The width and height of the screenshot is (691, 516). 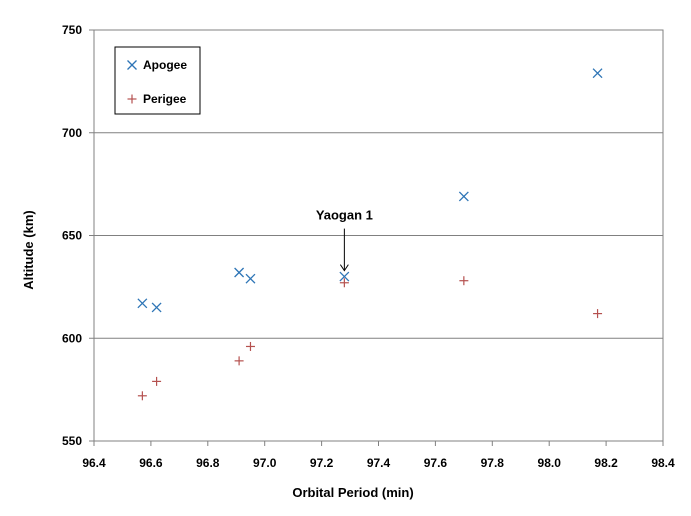 What do you see at coordinates (165, 99) in the screenshot?
I see `legend-label-perigee: Perigee` at bounding box center [165, 99].